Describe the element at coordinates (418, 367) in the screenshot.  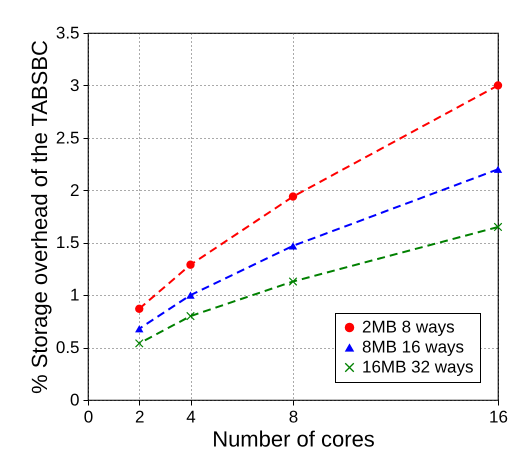
I see `legend-label: 16MB 32 ways` at that location.